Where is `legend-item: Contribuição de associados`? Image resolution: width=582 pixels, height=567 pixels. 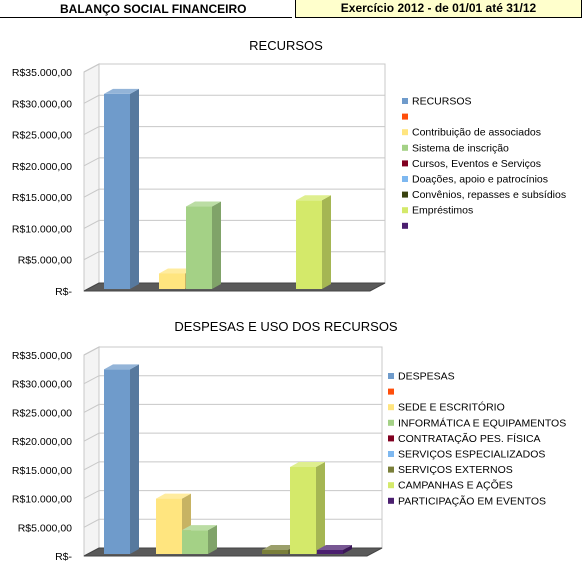
legend-item: Contribuição de associados is located at coordinates (471, 133).